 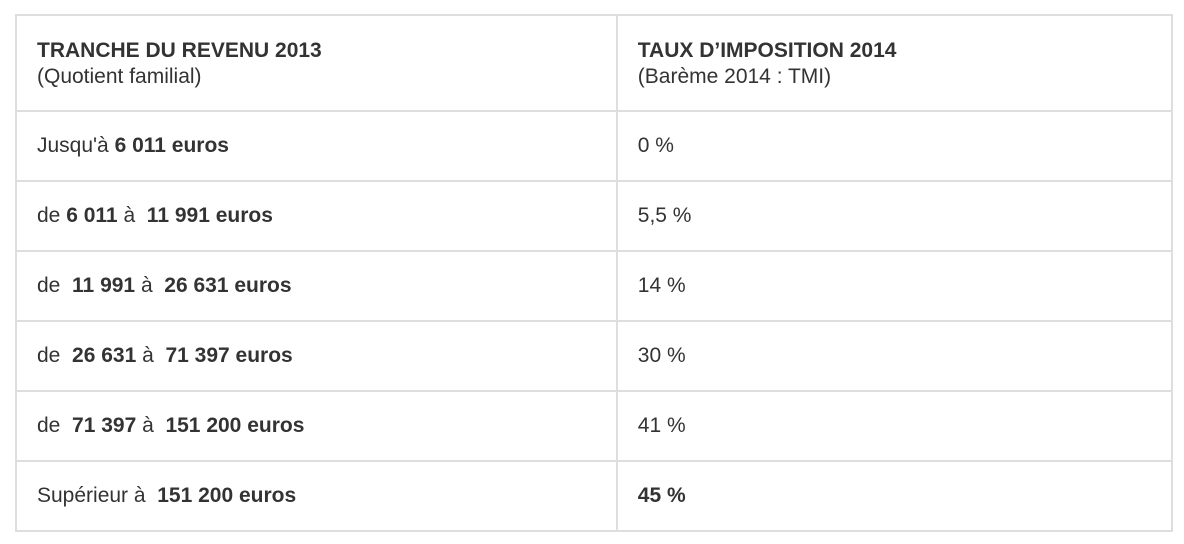 What do you see at coordinates (209, 215) in the screenshot?
I see `bracket-to: 11 991 euros` at bounding box center [209, 215].